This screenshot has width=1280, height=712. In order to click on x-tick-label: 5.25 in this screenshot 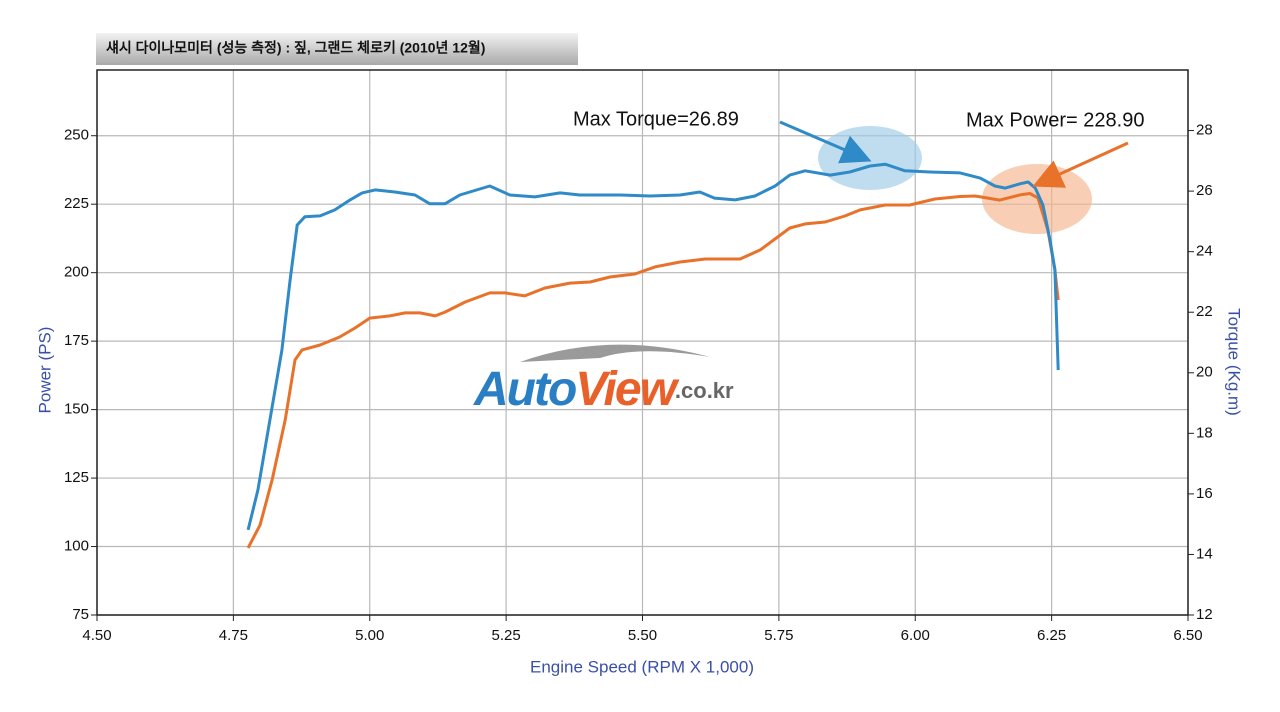, I will do `click(506, 635)`.